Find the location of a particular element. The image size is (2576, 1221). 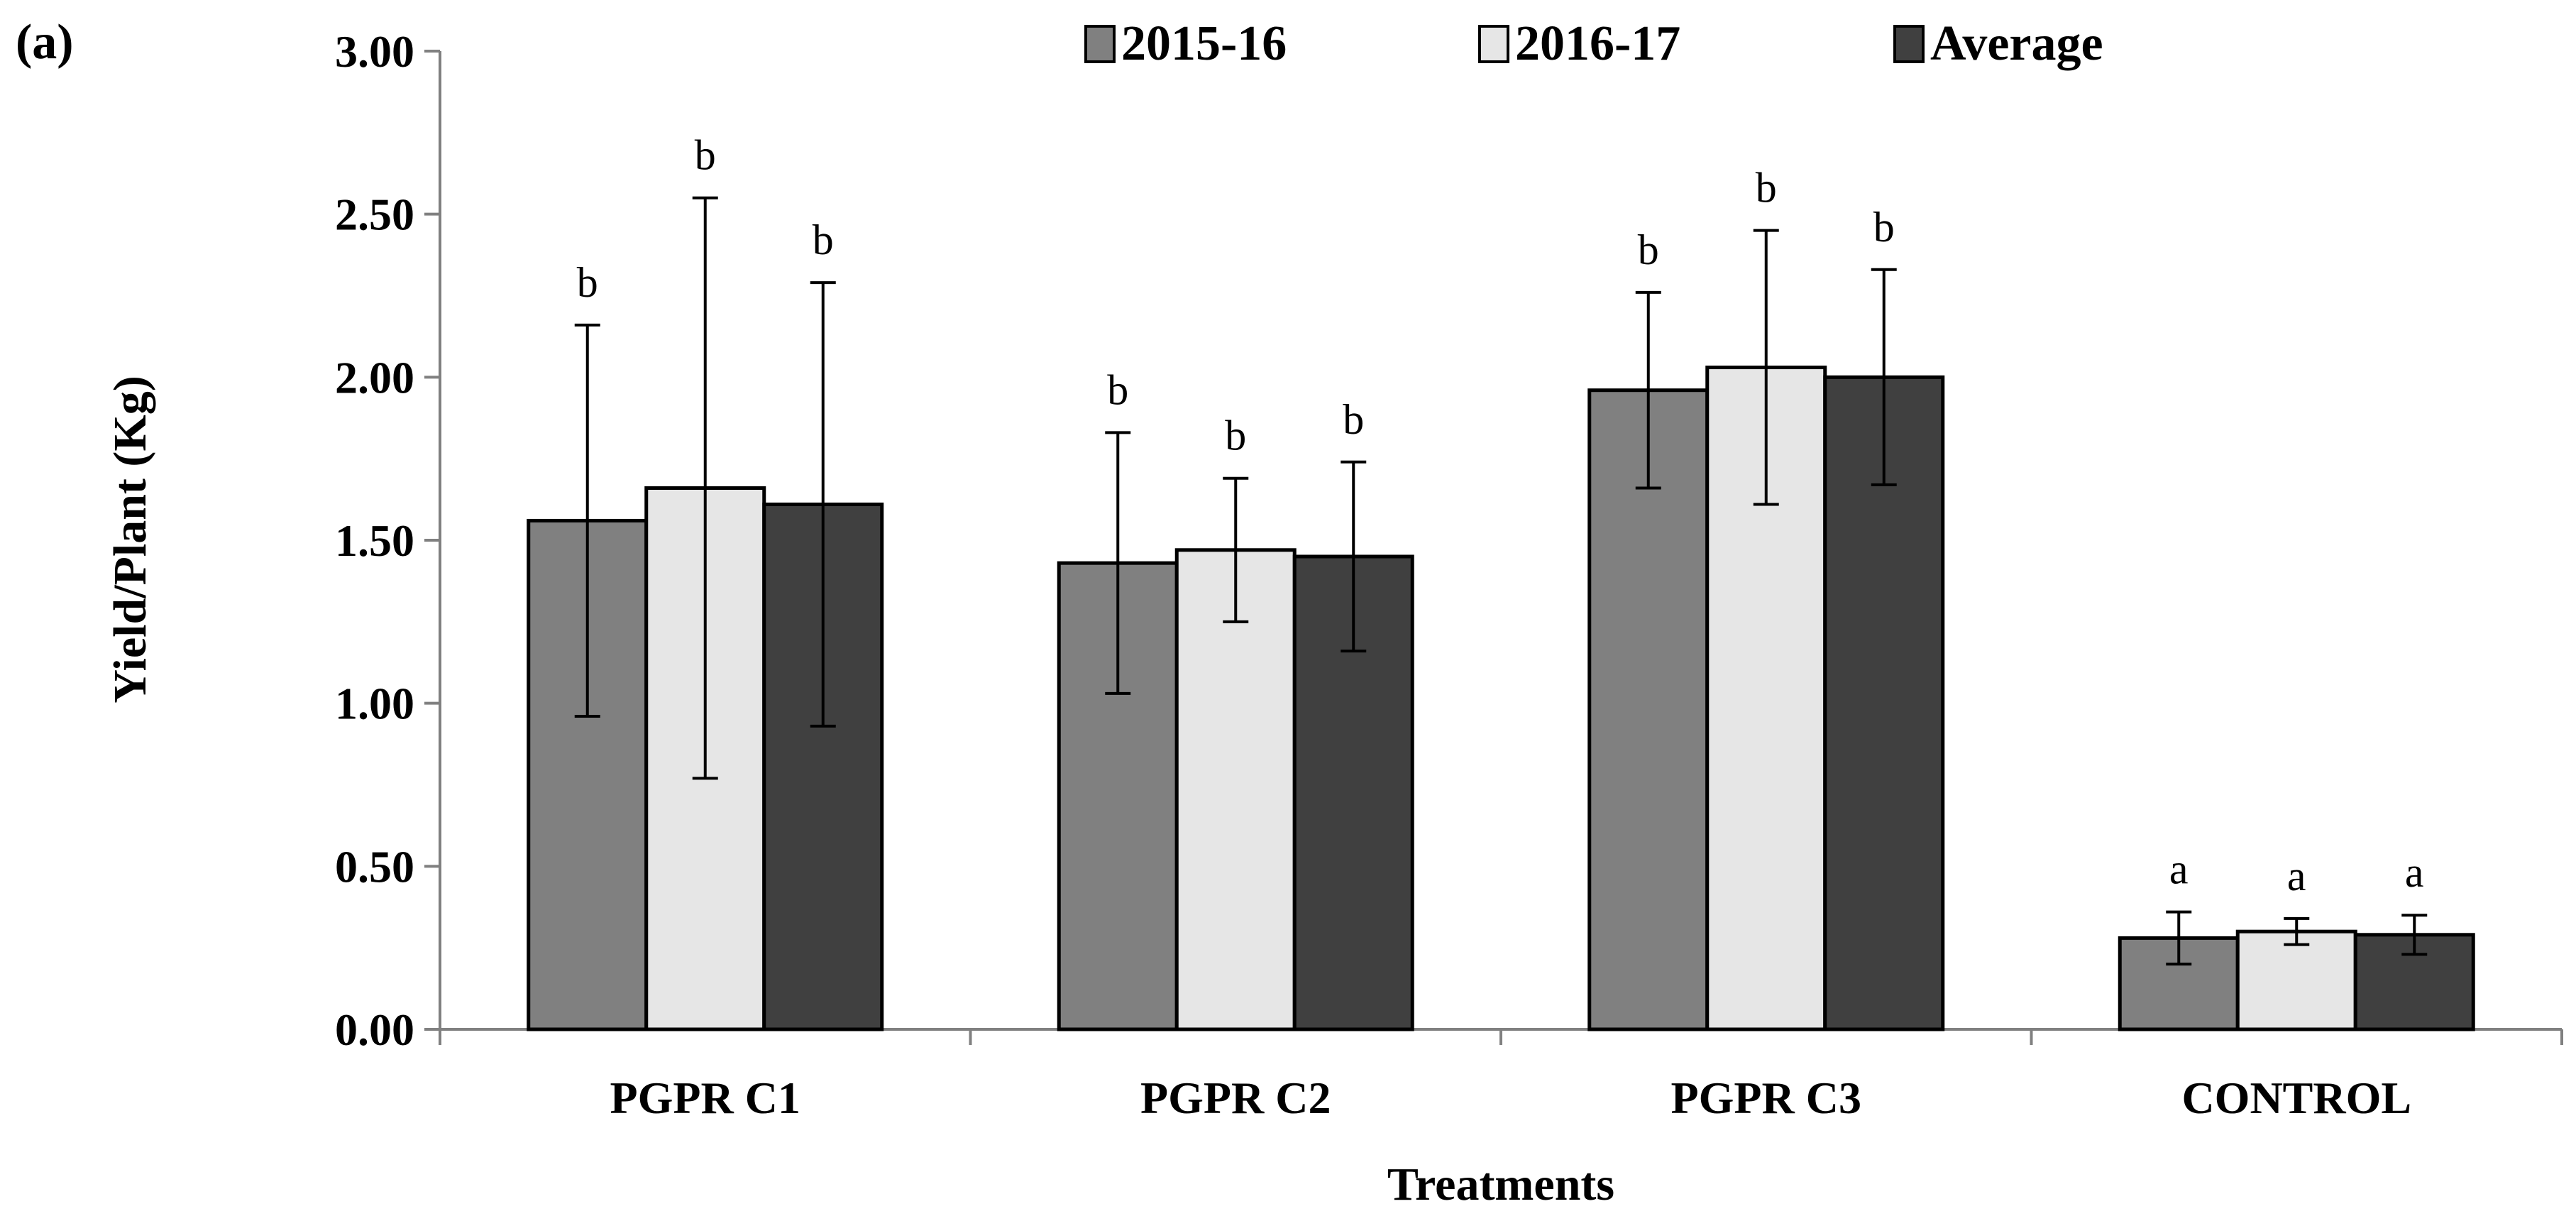

x-tick-label: CONTROL is located at coordinates (2296, 1098).